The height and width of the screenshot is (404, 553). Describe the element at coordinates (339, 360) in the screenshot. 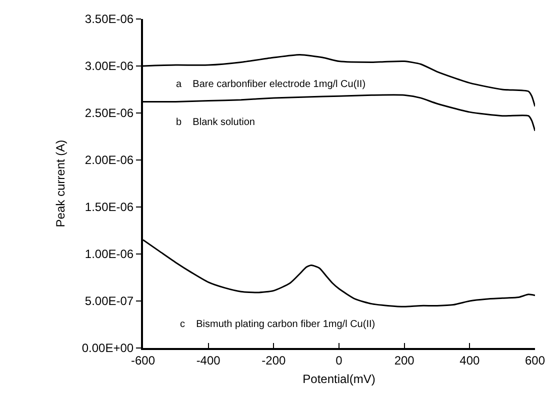

I see `x-tick-label: 0` at that location.